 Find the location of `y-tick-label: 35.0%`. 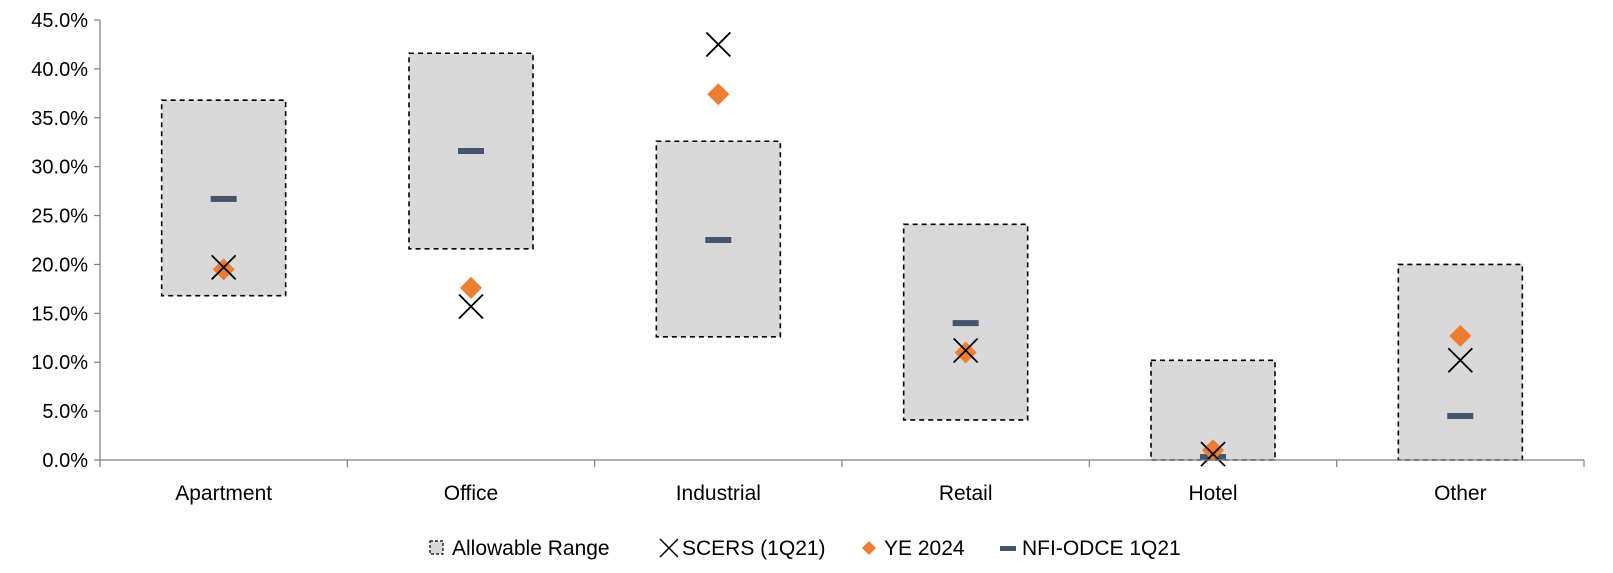

y-tick-label: 35.0% is located at coordinates (59, 119).